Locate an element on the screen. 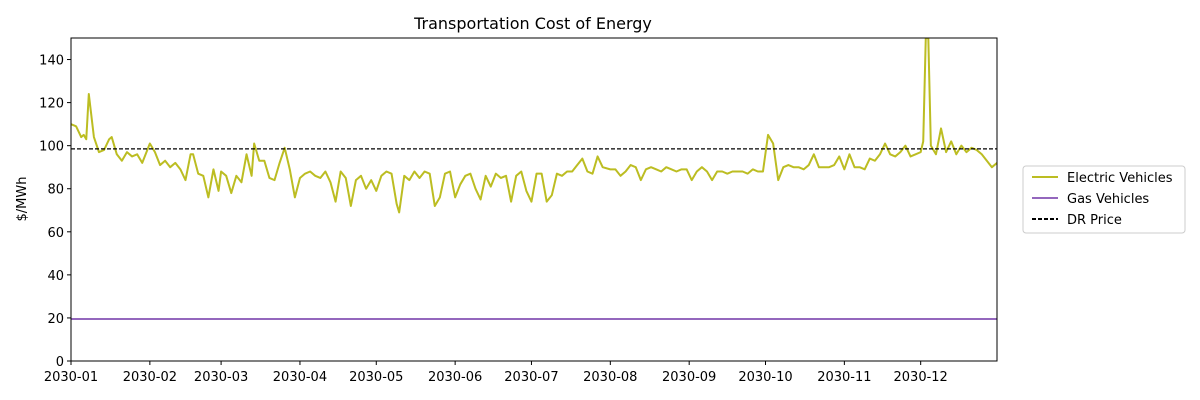 Image resolution: width=1200 pixels, height=400 pixels. y-tick-label: 20 is located at coordinates (55, 319).